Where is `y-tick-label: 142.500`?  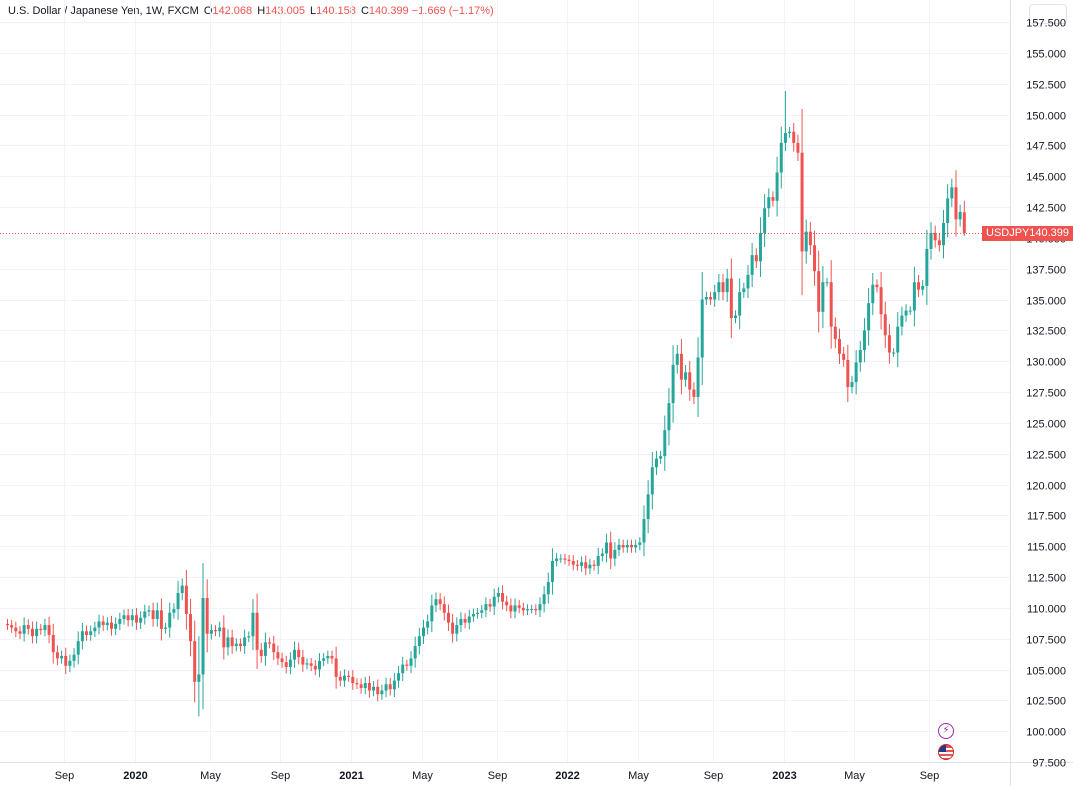 y-tick-label: 142.500 is located at coordinates (1046, 209).